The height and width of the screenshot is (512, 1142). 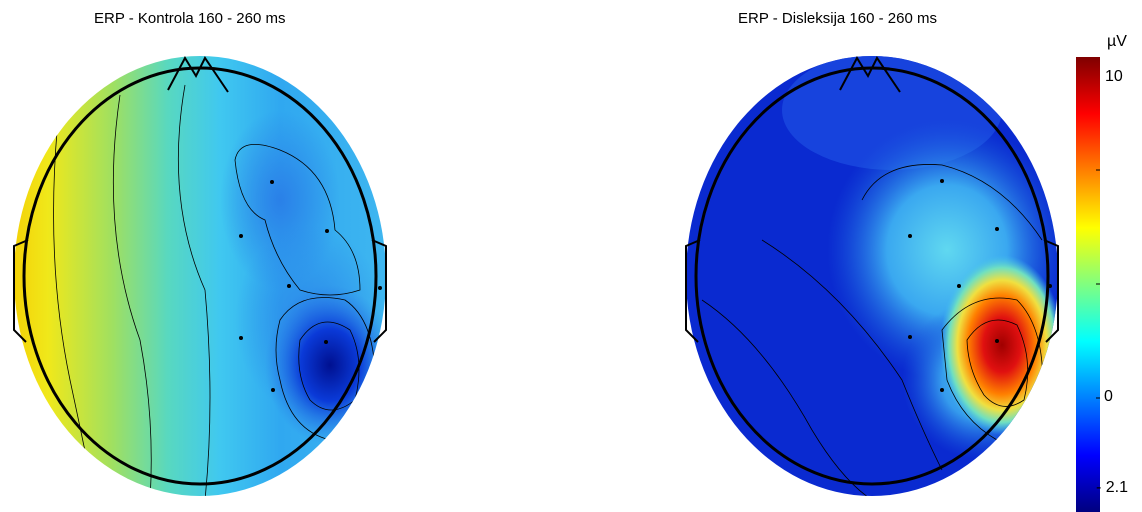 What do you see at coordinates (1108, 396) in the screenshot?
I see `colorbar-tick-zero: 0` at bounding box center [1108, 396].